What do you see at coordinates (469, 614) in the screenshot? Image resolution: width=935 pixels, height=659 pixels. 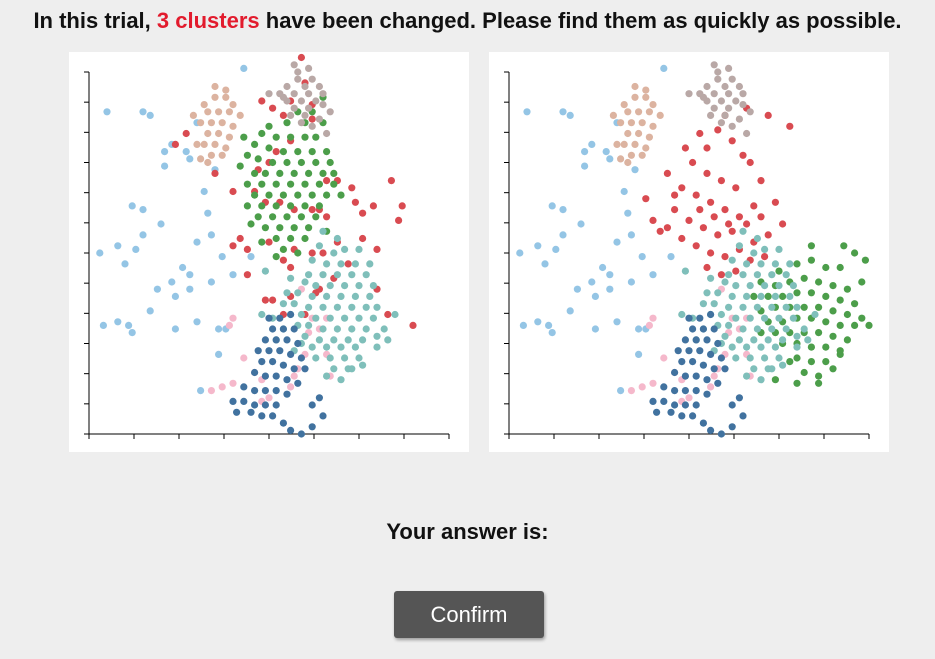 I see `confirm-button: Confirm` at bounding box center [469, 614].